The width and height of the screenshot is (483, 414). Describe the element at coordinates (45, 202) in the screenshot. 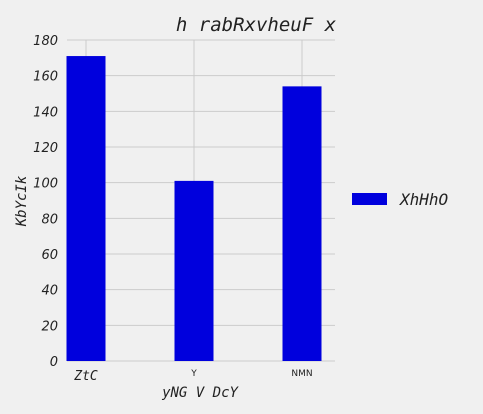

I see `y-ticks: 0 20 40 60 80 100 120 140 160 180` at that location.